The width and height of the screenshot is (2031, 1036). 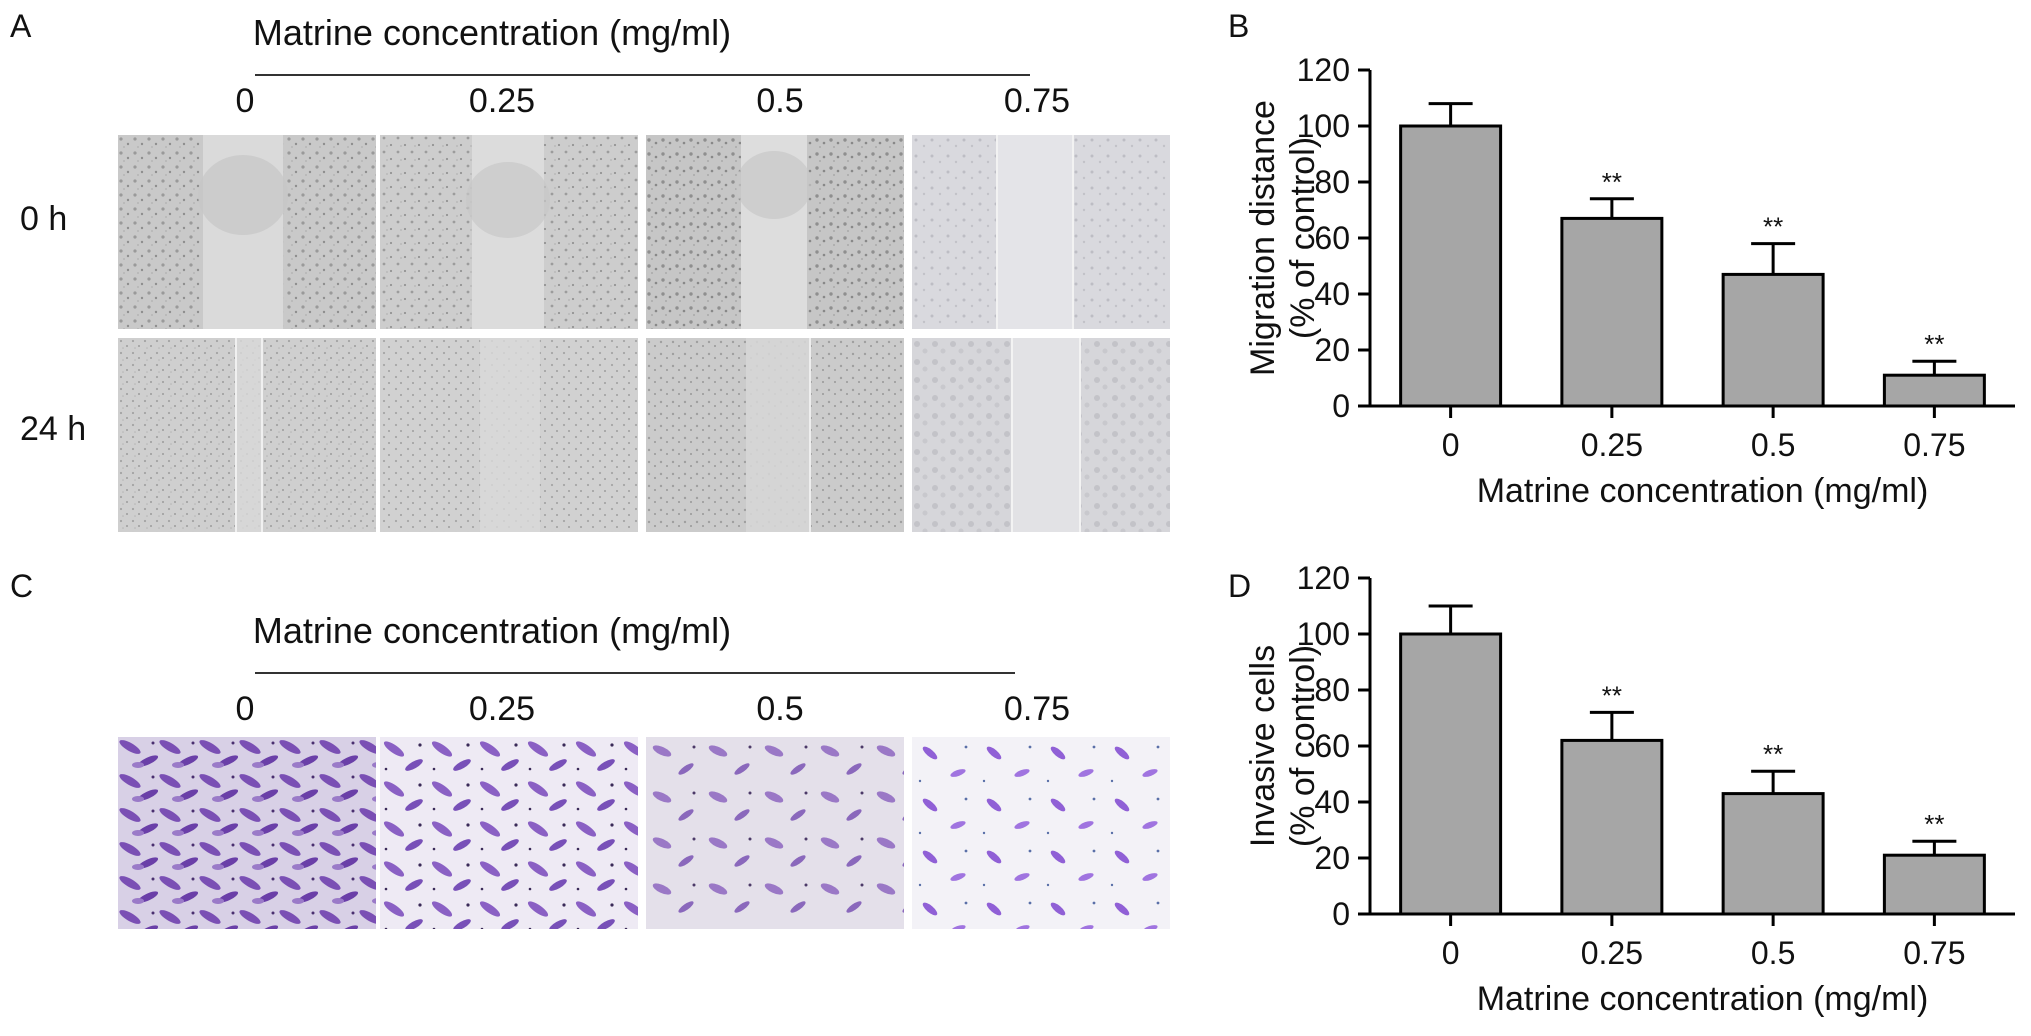 What do you see at coordinates (1332, 294) in the screenshot?
I see `migration-ytick-label-2: 40` at bounding box center [1332, 294].